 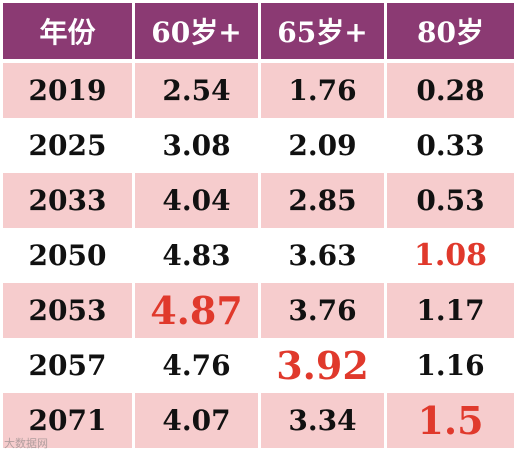 What do you see at coordinates (69, 365) in the screenshot?
I see `cell-year: 2057` at bounding box center [69, 365].